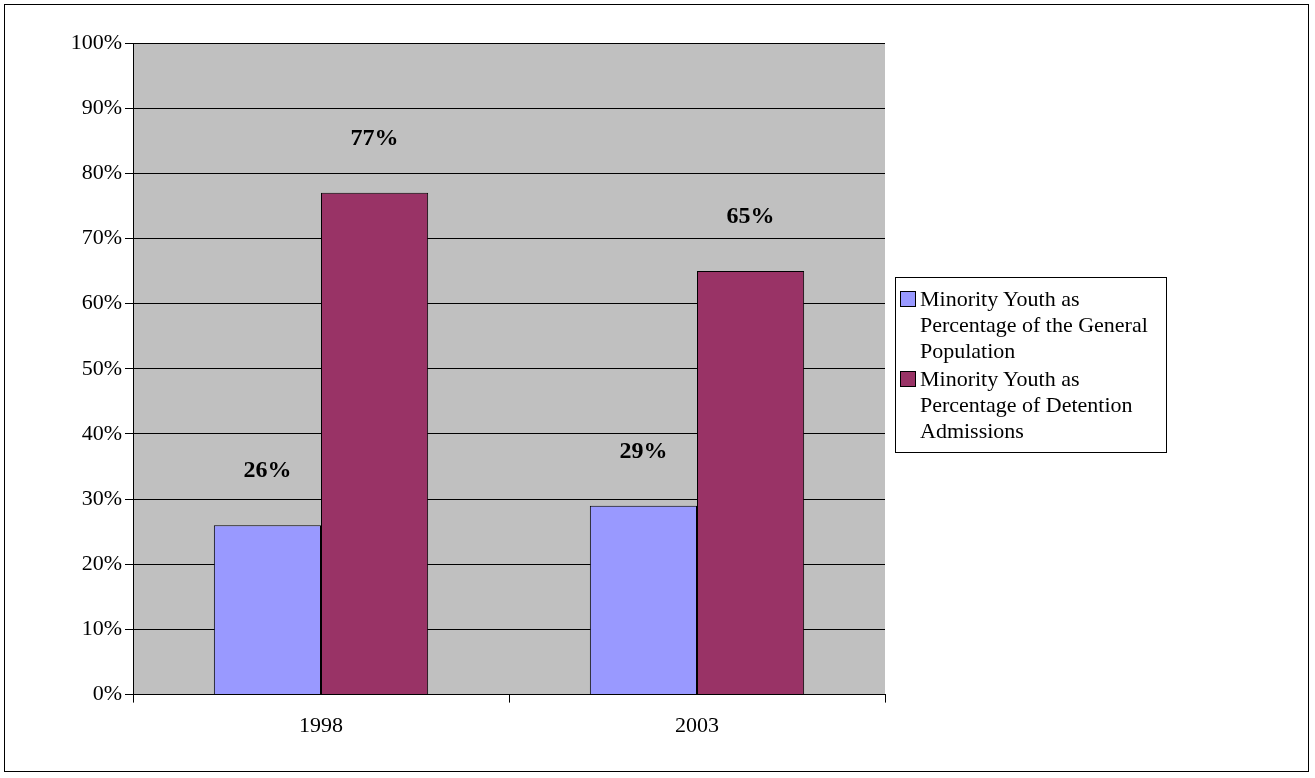 Image resolution: width=1315 pixels, height=778 pixels. What do you see at coordinates (750, 215) in the screenshot?
I see `data-label: 65%` at bounding box center [750, 215].